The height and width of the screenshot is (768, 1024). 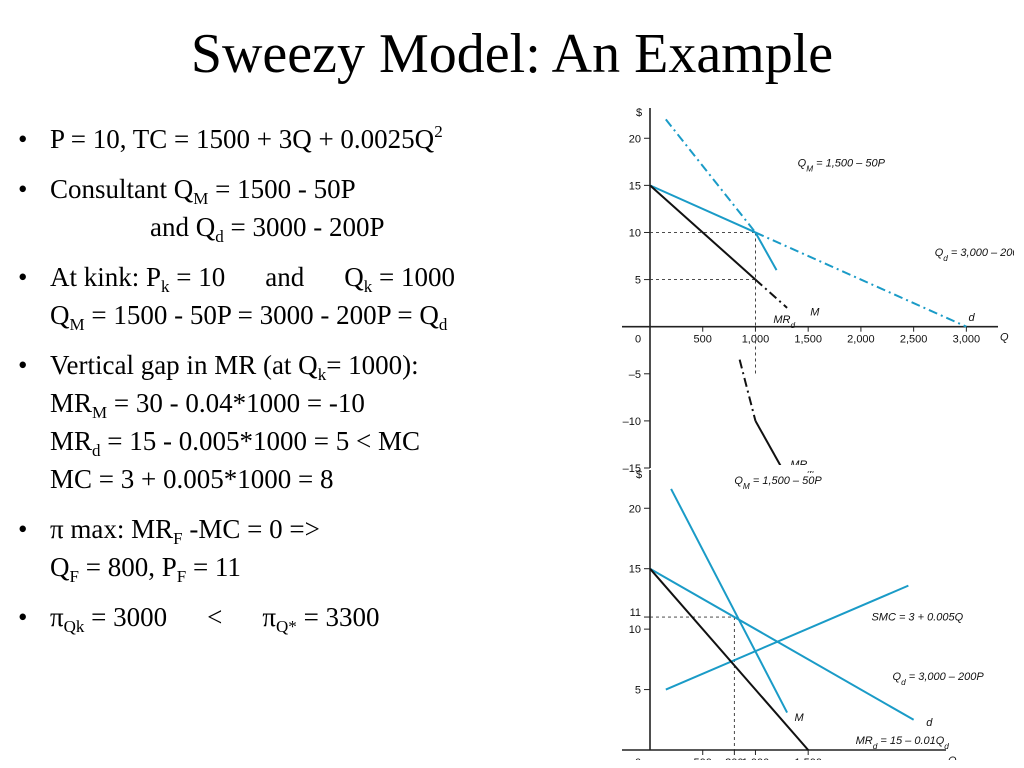 I want to click on text-run: = 3300, so click(x=338, y=617).